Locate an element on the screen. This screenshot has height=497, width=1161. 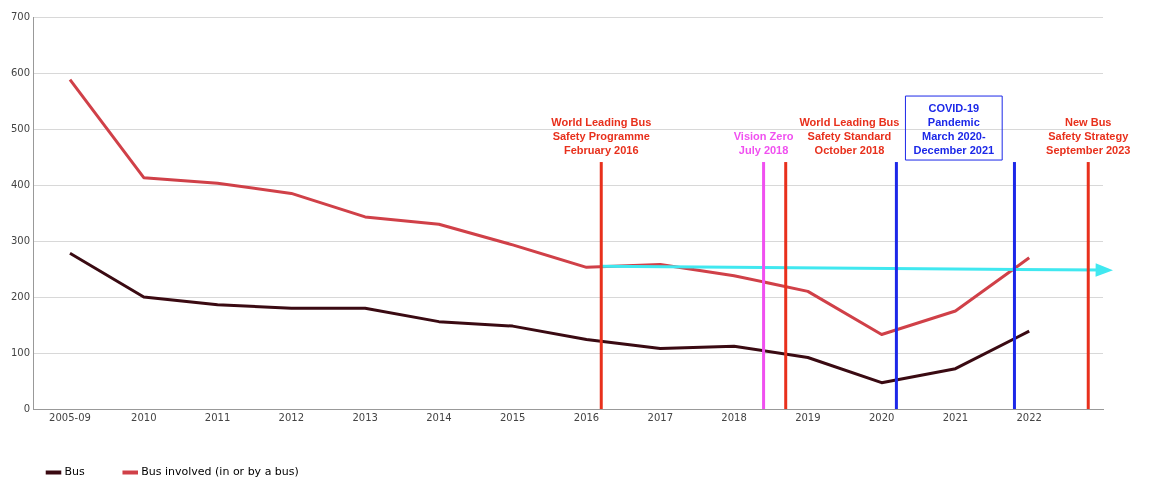
y-tick-label: 0 is located at coordinates (27, 408).